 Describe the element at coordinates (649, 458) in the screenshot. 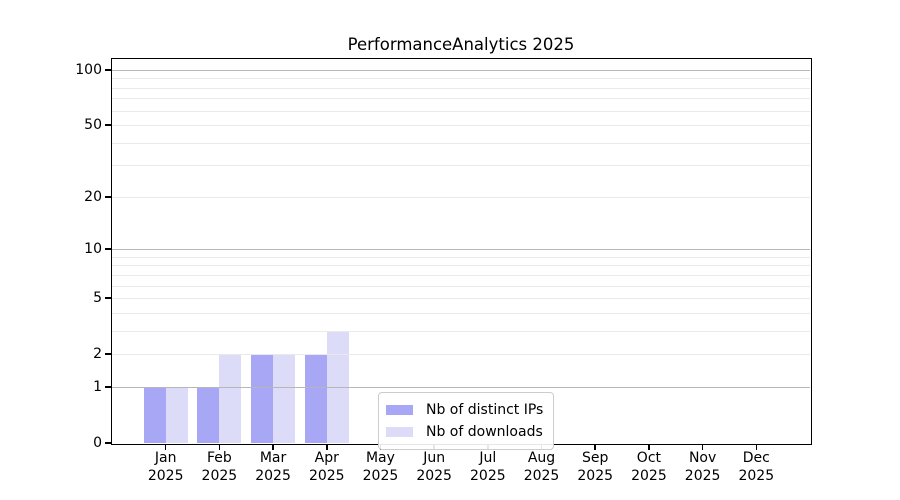

I see `x-tick-month: Oct` at that location.